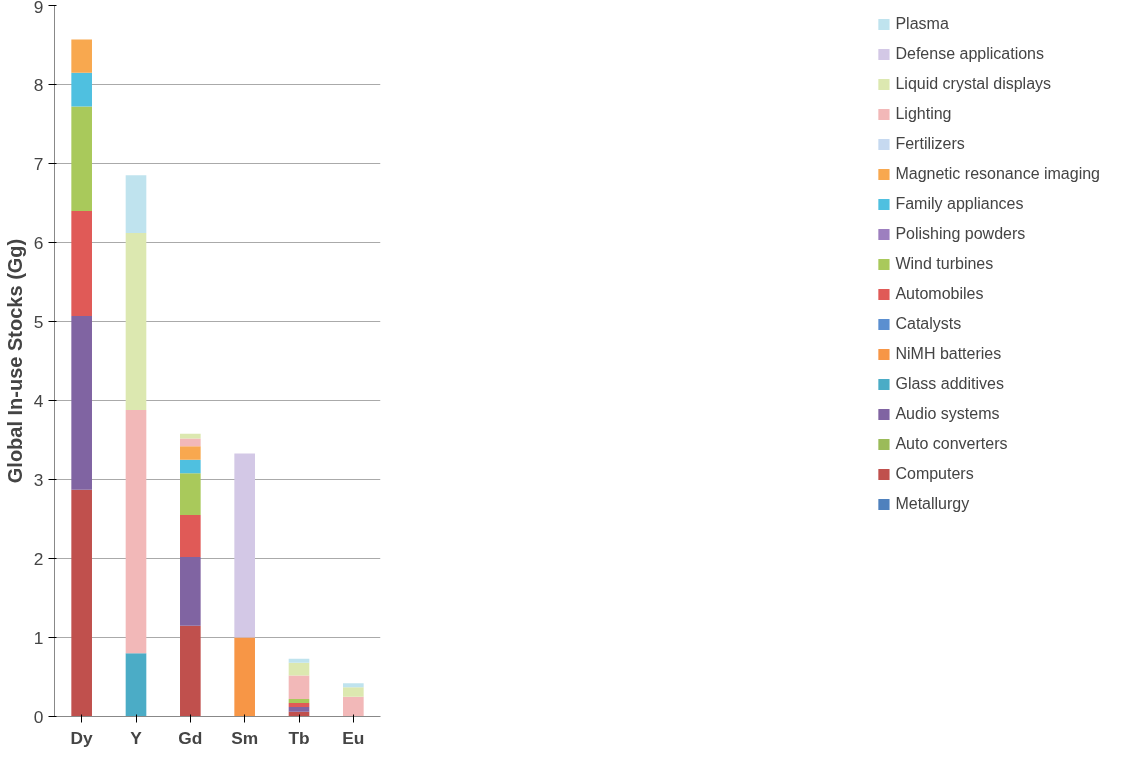 The height and width of the screenshot is (764, 1123). Describe the element at coordinates (959, 204) in the screenshot. I see `legend-label: Family appliances` at that location.